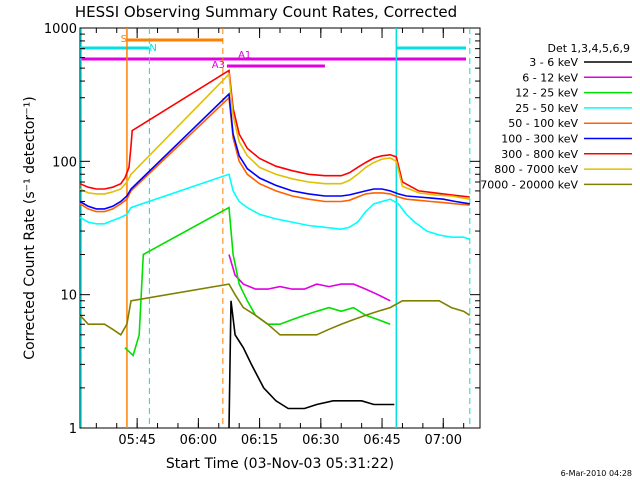  Describe the element at coordinates (596, 473) in the screenshot. I see `generation-timestamp: 6-Mar-2010 04:28` at that location.